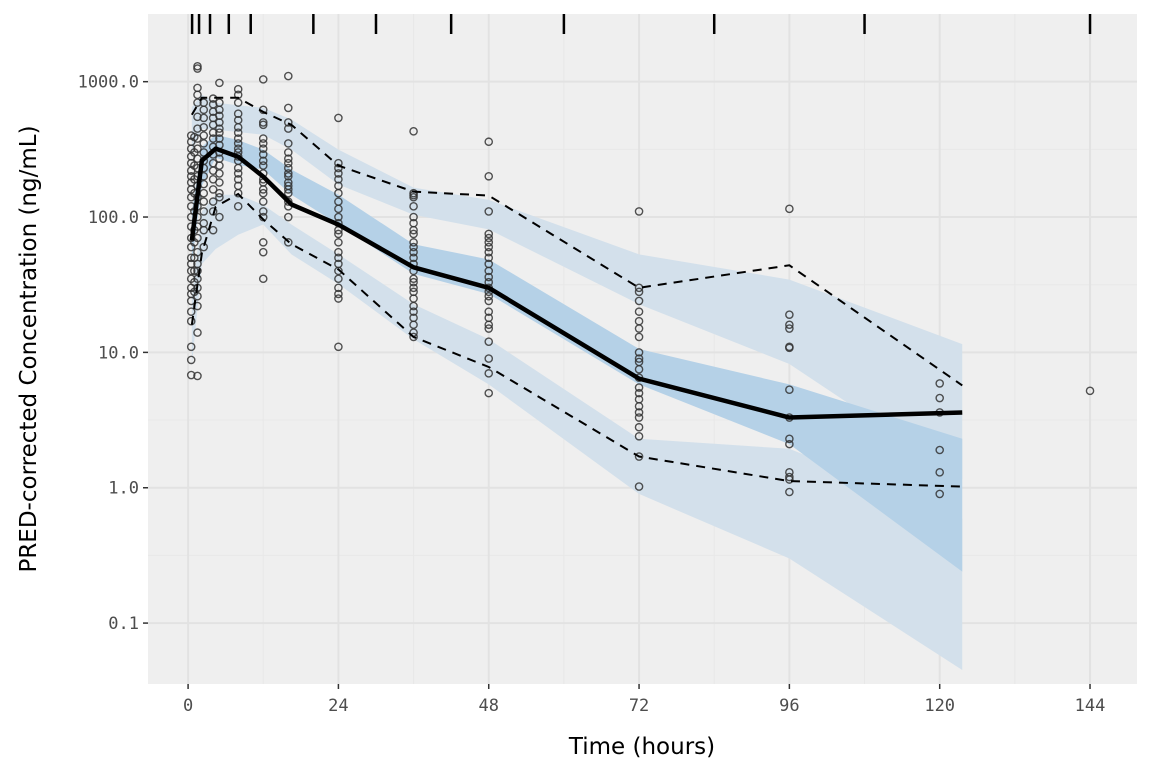  I want to click on y-tick-label: 100.0, so click(113, 218).